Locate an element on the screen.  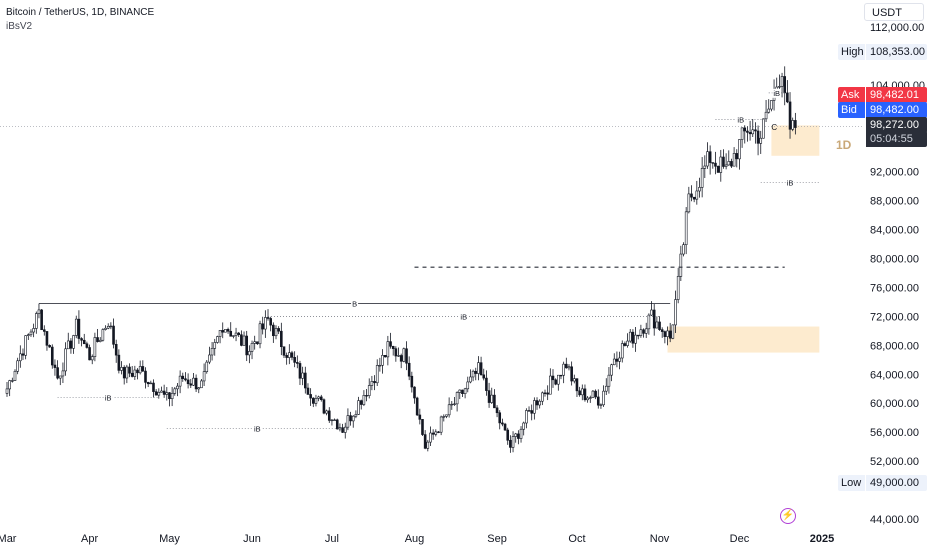
y-tick-label: 64,000.00 is located at coordinates (894, 375).